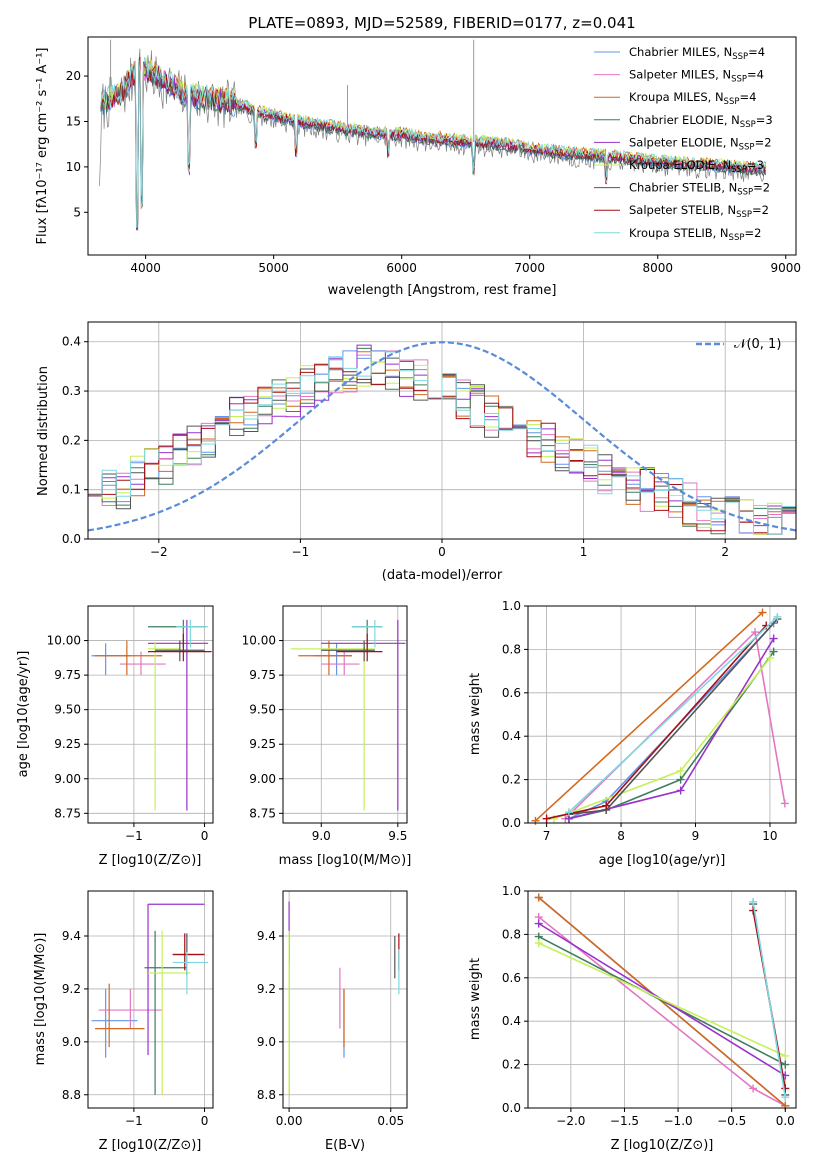 The width and height of the screenshot is (819, 1170). Describe the element at coordinates (696, 76) in the screenshot. I see `legend-entry-label: Salpeter MILES, NSSP=4` at that location.